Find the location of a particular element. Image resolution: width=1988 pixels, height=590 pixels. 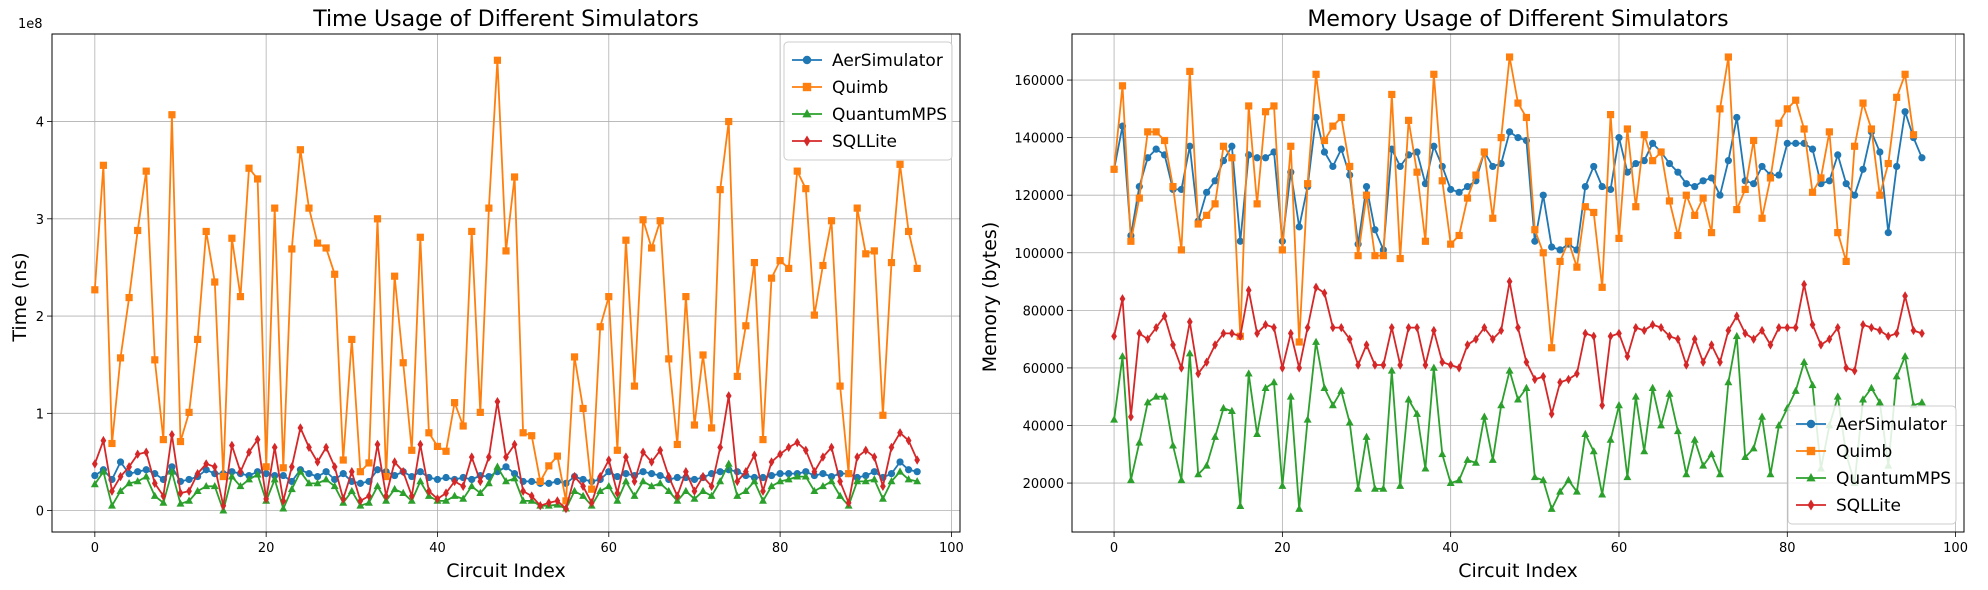

legend-entry: SQLLite is located at coordinates (864, 142).